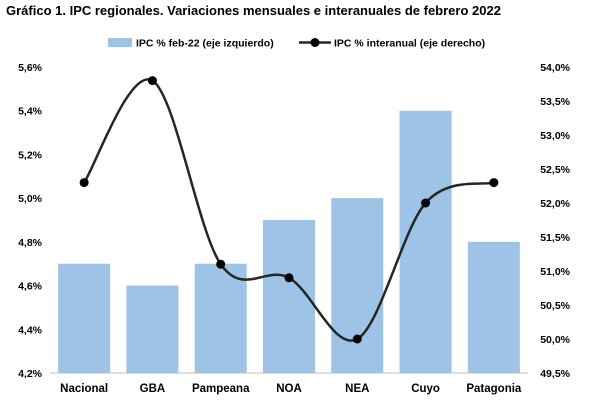 This screenshot has height=410, width=595. Describe the element at coordinates (30, 374) in the screenshot. I see `left-tick-label: 4,2%` at that location.